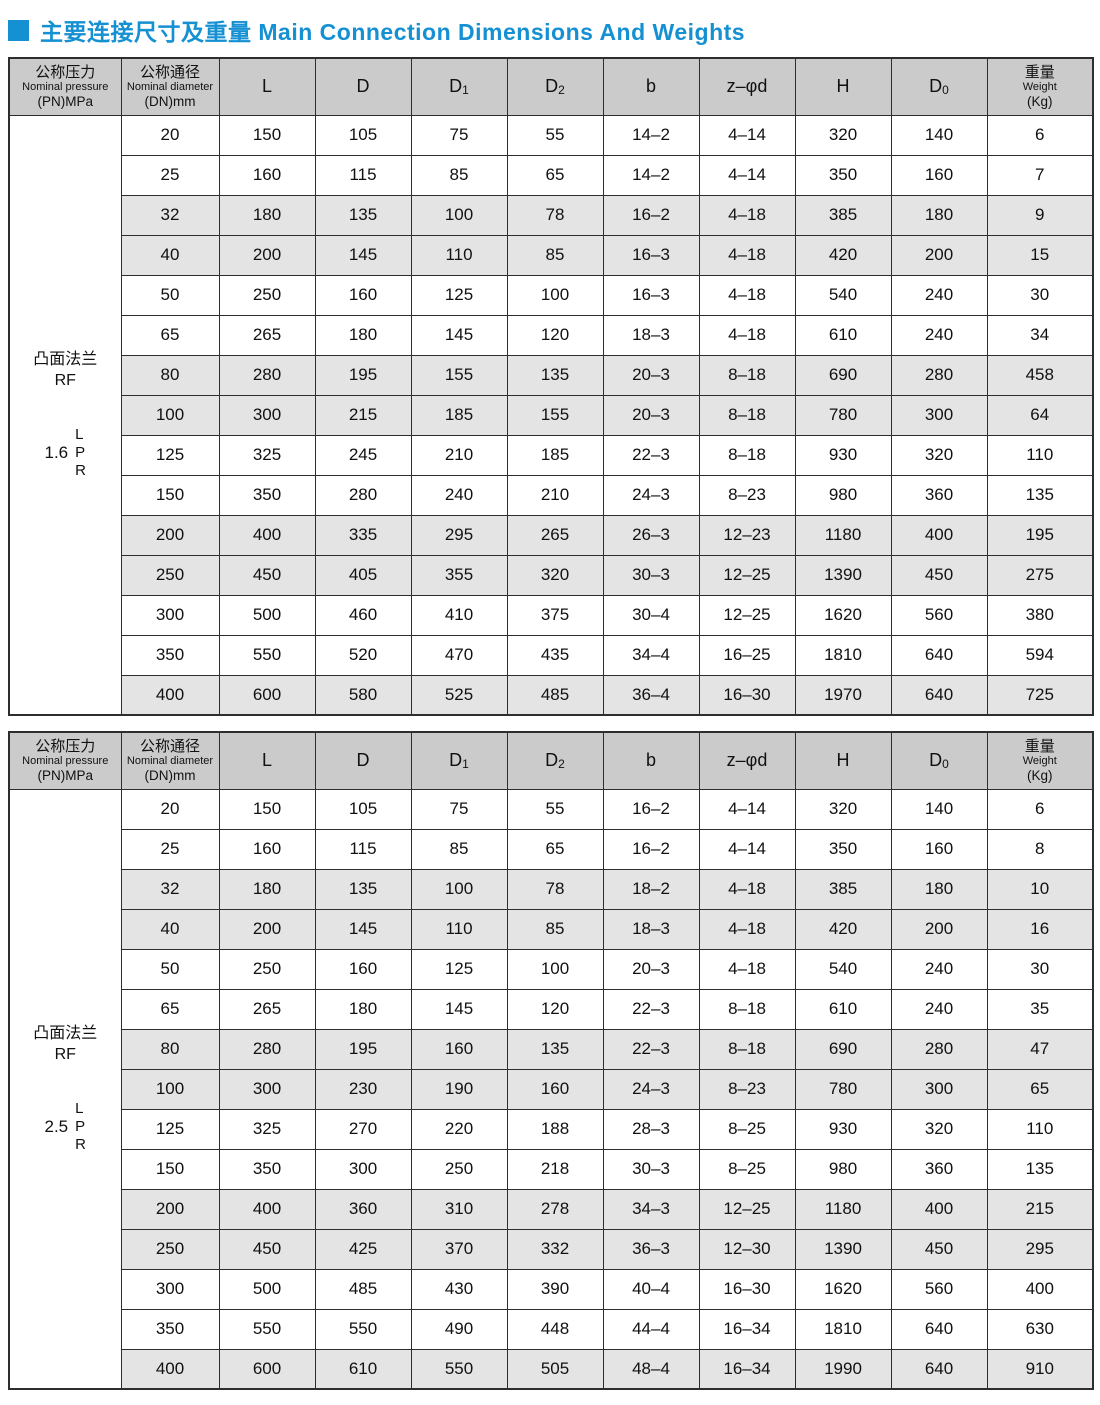 This screenshot has height=1405, width=1100. I want to click on title-square-icon, so click(18, 30).